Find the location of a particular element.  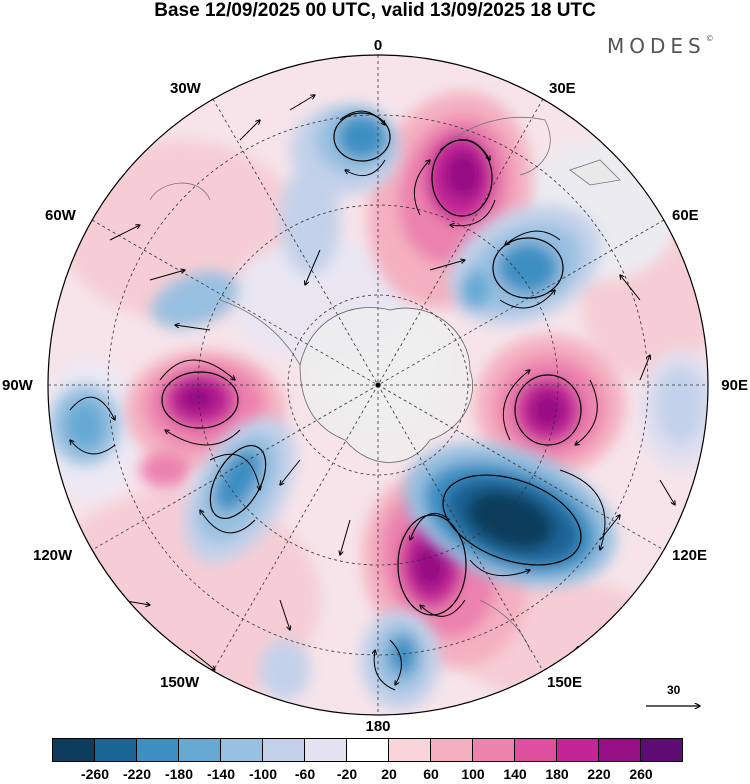

lon-label-0: 0 is located at coordinates (378, 45).